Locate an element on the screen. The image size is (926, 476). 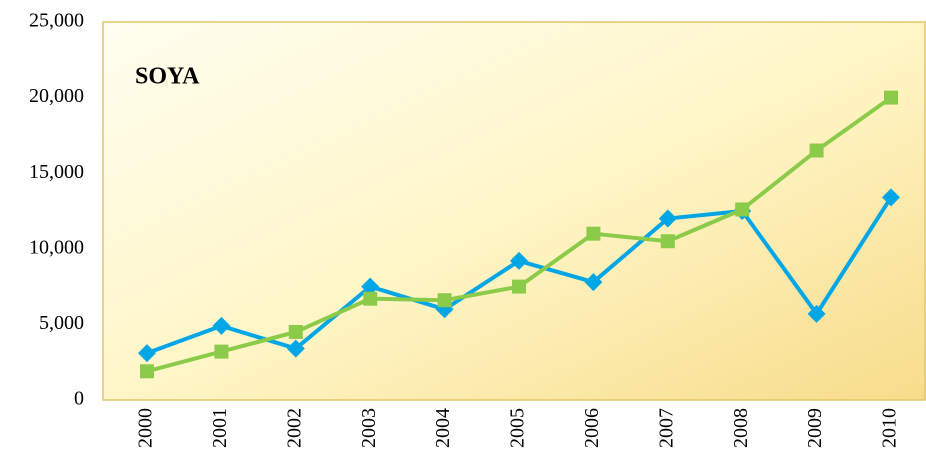
y-tick-label: 15,000 is located at coordinates (56, 172).